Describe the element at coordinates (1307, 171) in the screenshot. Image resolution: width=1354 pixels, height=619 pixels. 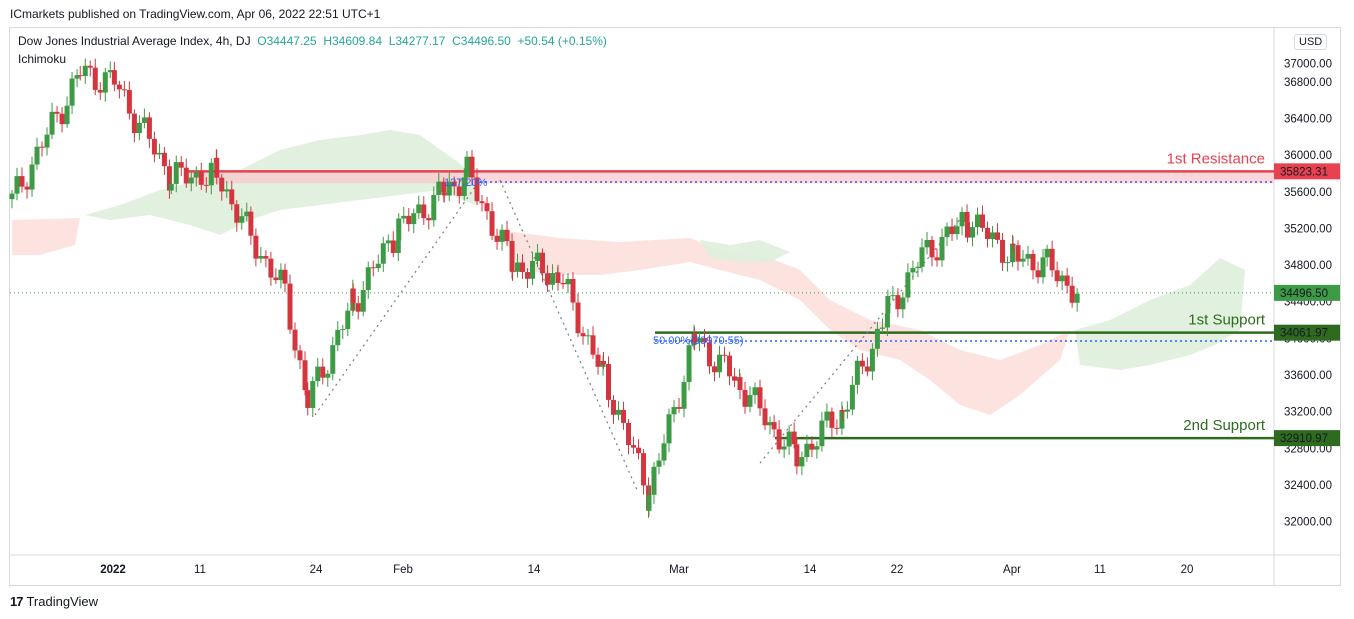
I see `price-tag-resistance` at that location.